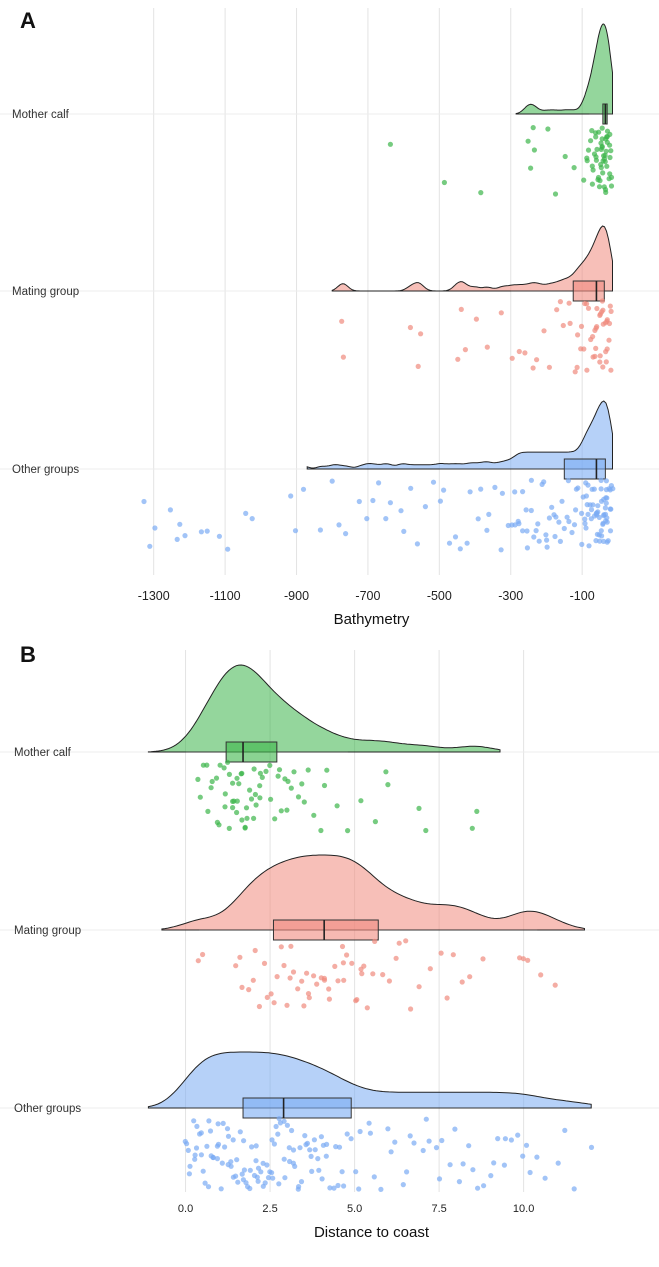 The width and height of the screenshot is (659, 1267). Describe the element at coordinates (438, 1209) in the screenshot. I see `x-tick-label: 7.5` at that location.